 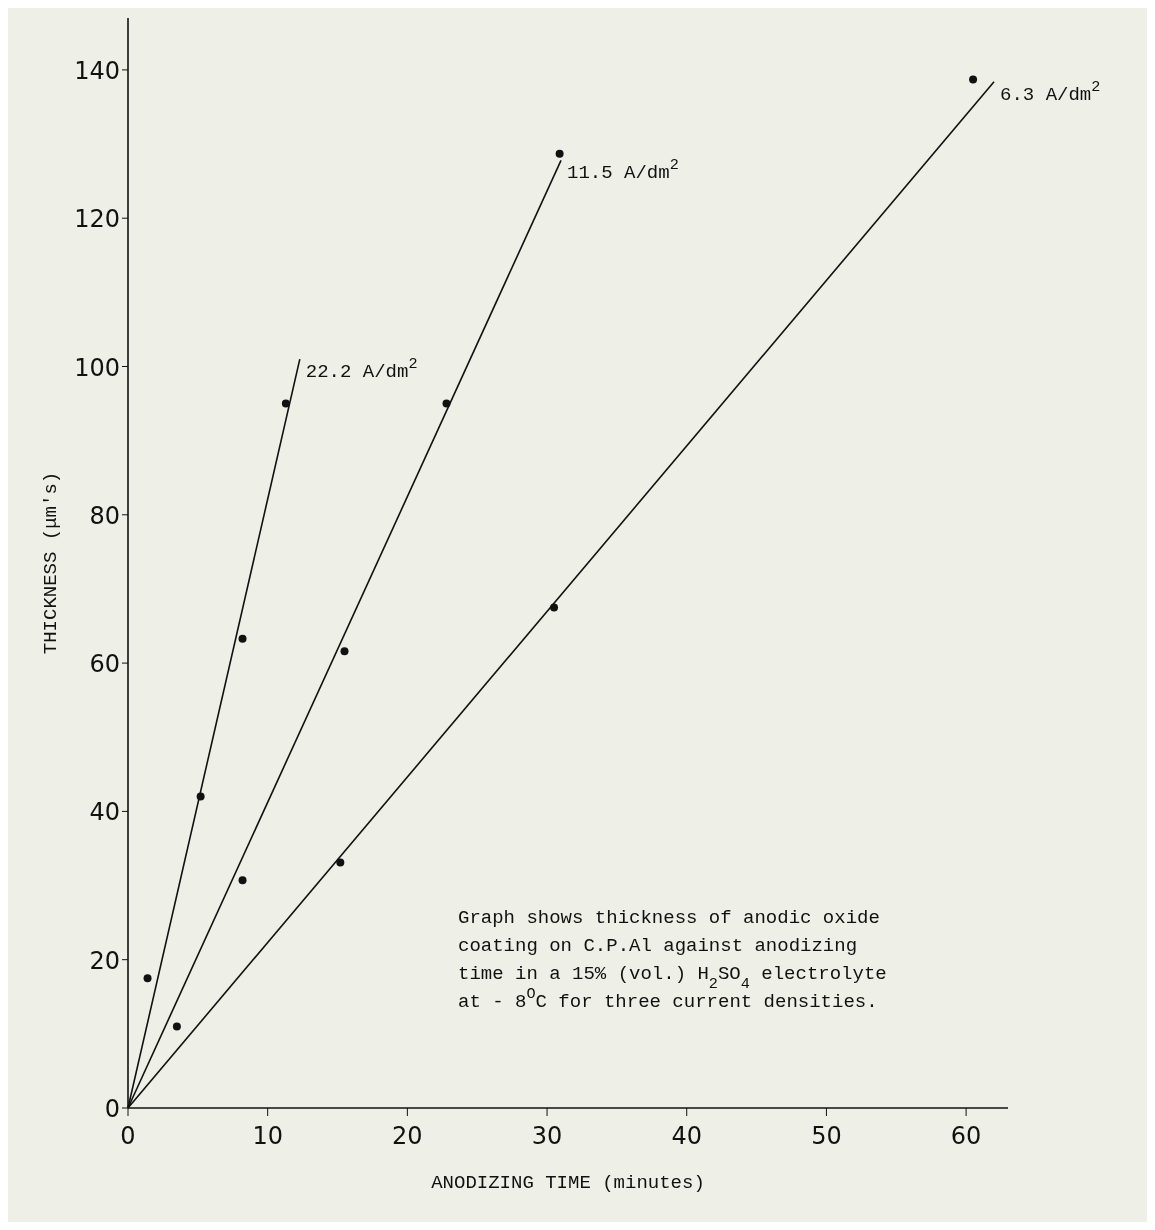 I want to click on x-tick-label: 30, so click(x=547, y=1136).